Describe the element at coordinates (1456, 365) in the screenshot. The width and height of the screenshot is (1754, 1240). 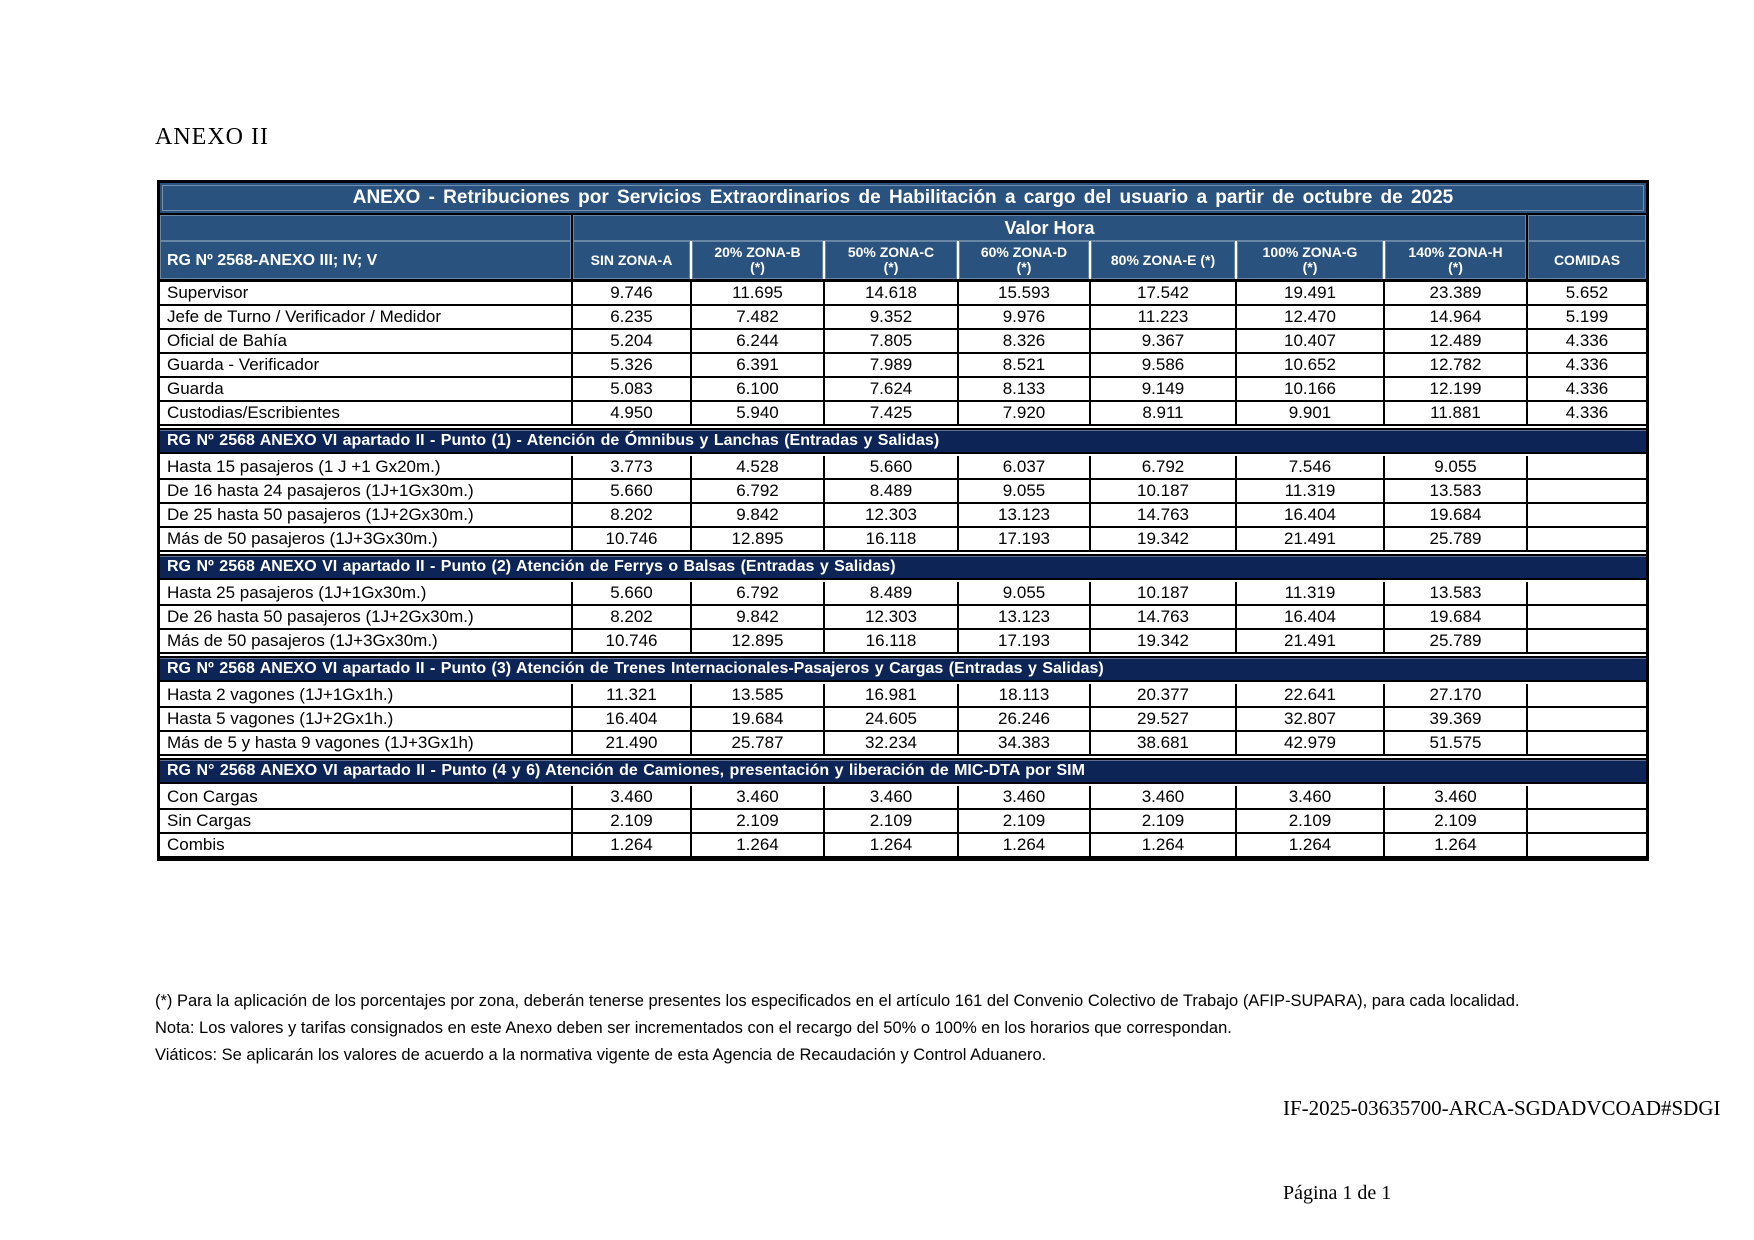
I see `value-cell: 12.782` at that location.